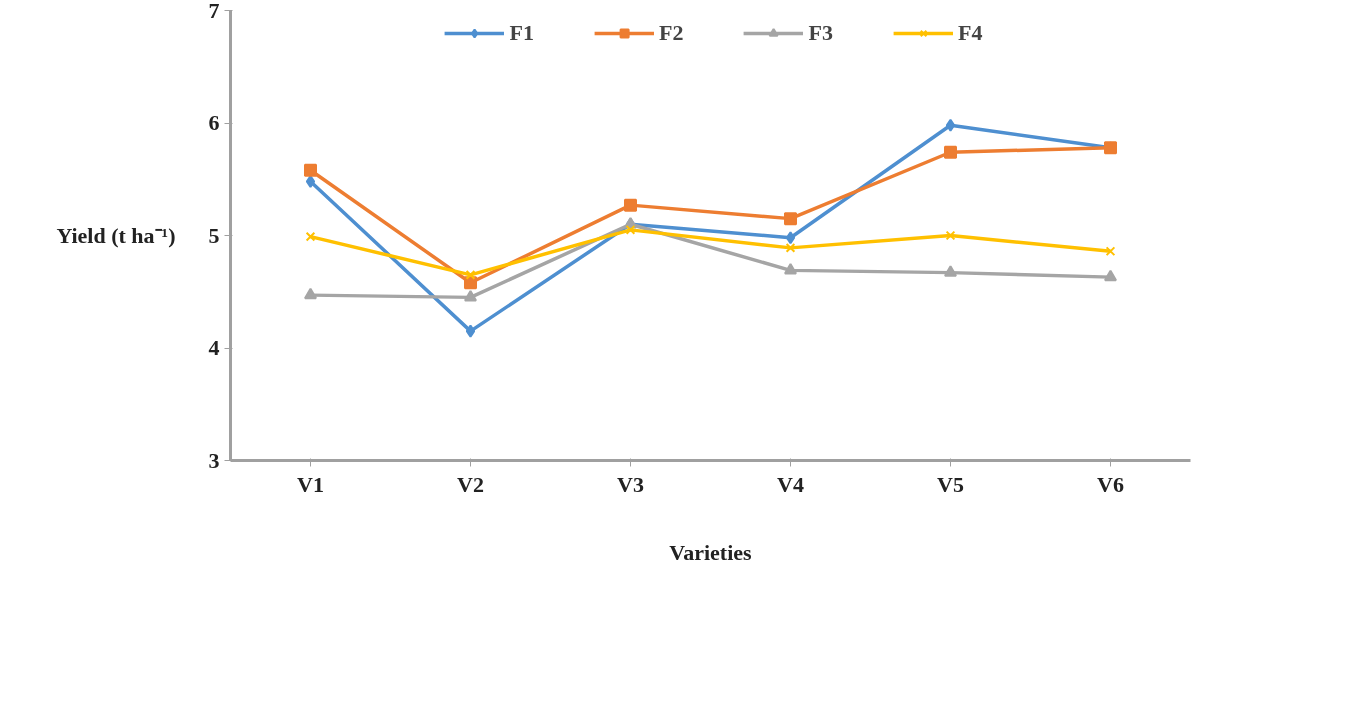  I want to click on x-tick-label: V6, so click(1110, 484).